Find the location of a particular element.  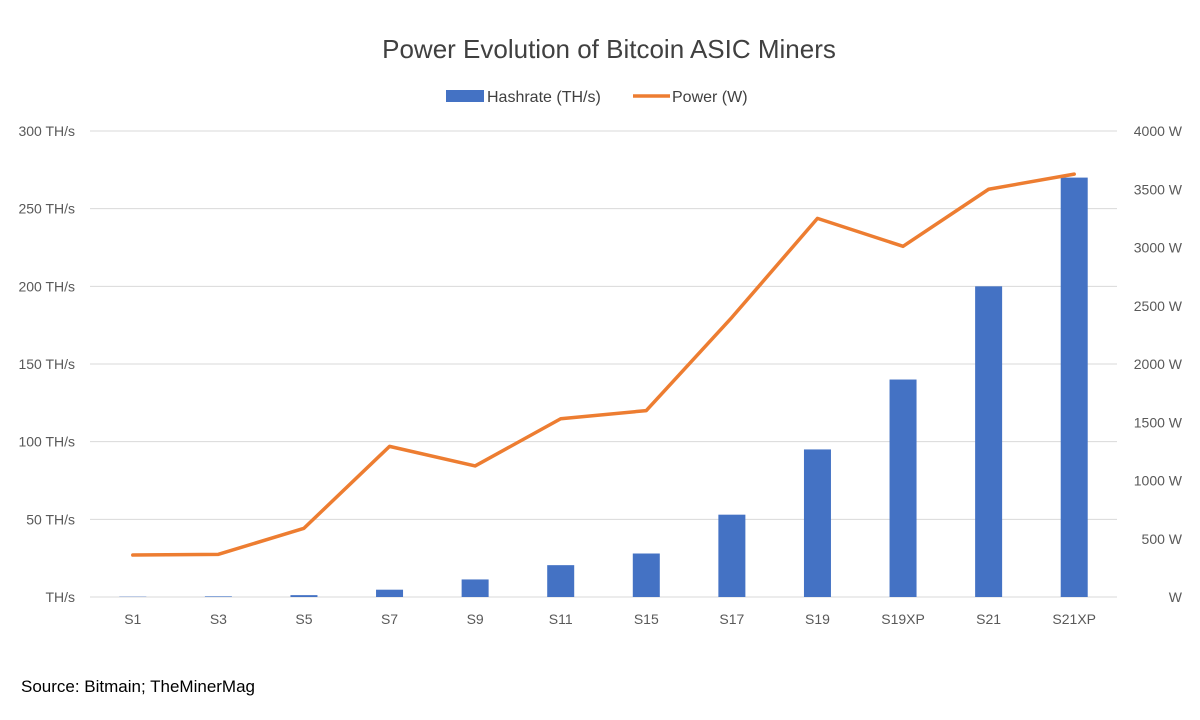

left-tick-label: 200 TH/s is located at coordinates (46, 286).